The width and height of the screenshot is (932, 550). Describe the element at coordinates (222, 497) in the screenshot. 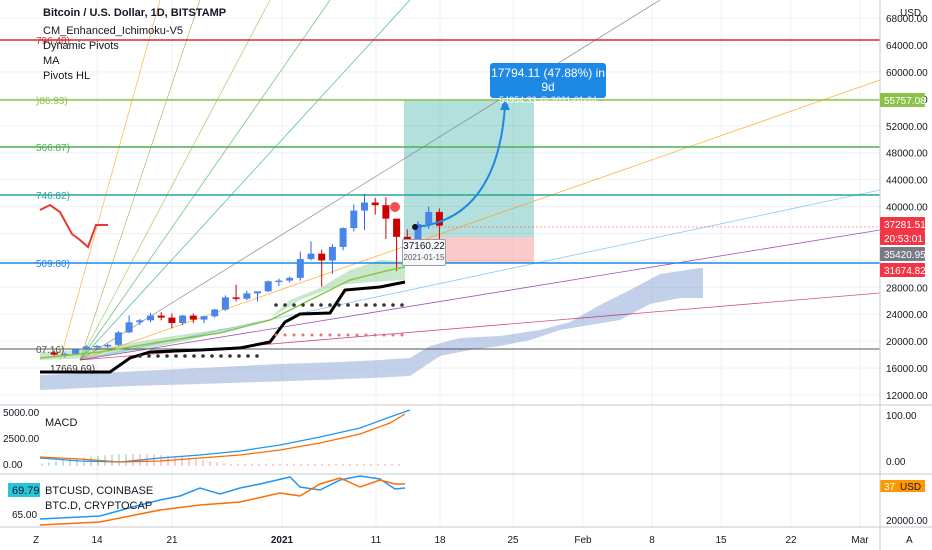

I see `btcusd-line` at that location.